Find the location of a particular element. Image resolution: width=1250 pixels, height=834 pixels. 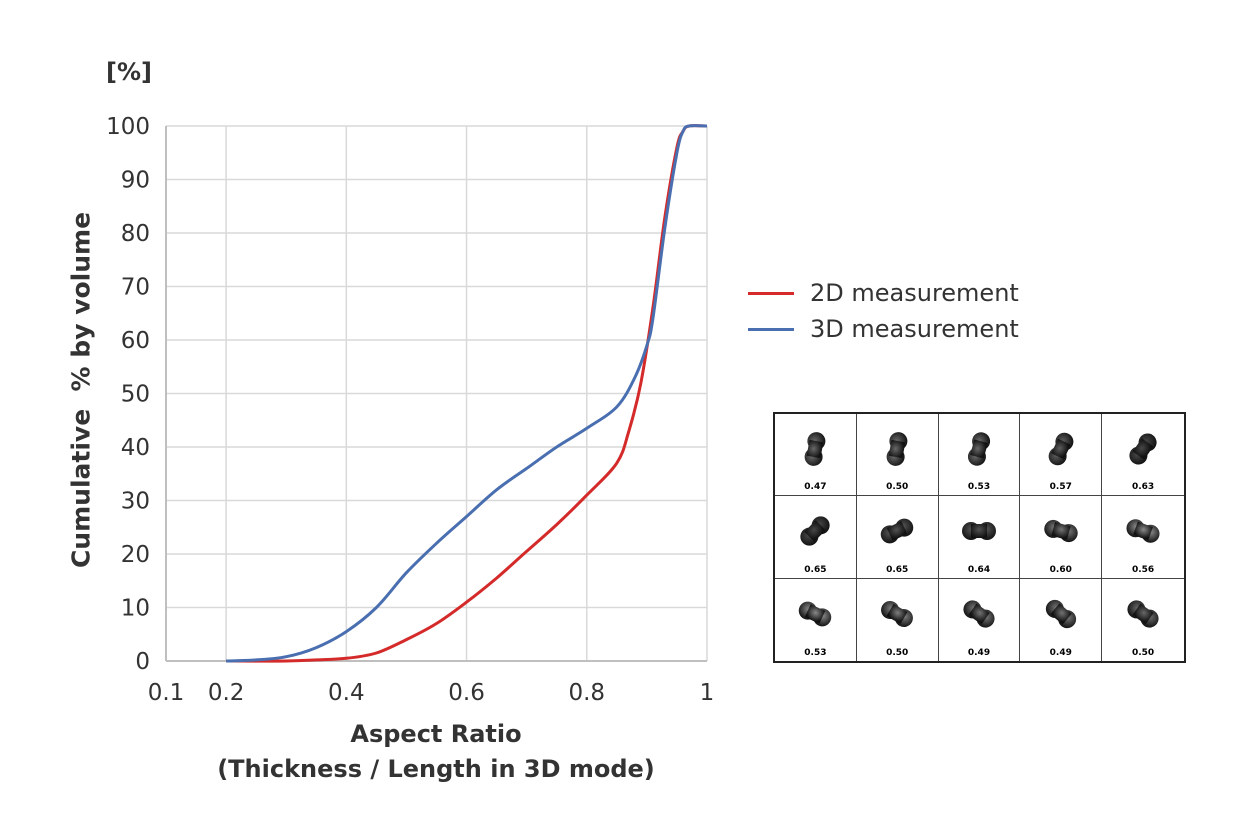

thumbnail-aspect-value: 0.56 is located at coordinates (1143, 569).